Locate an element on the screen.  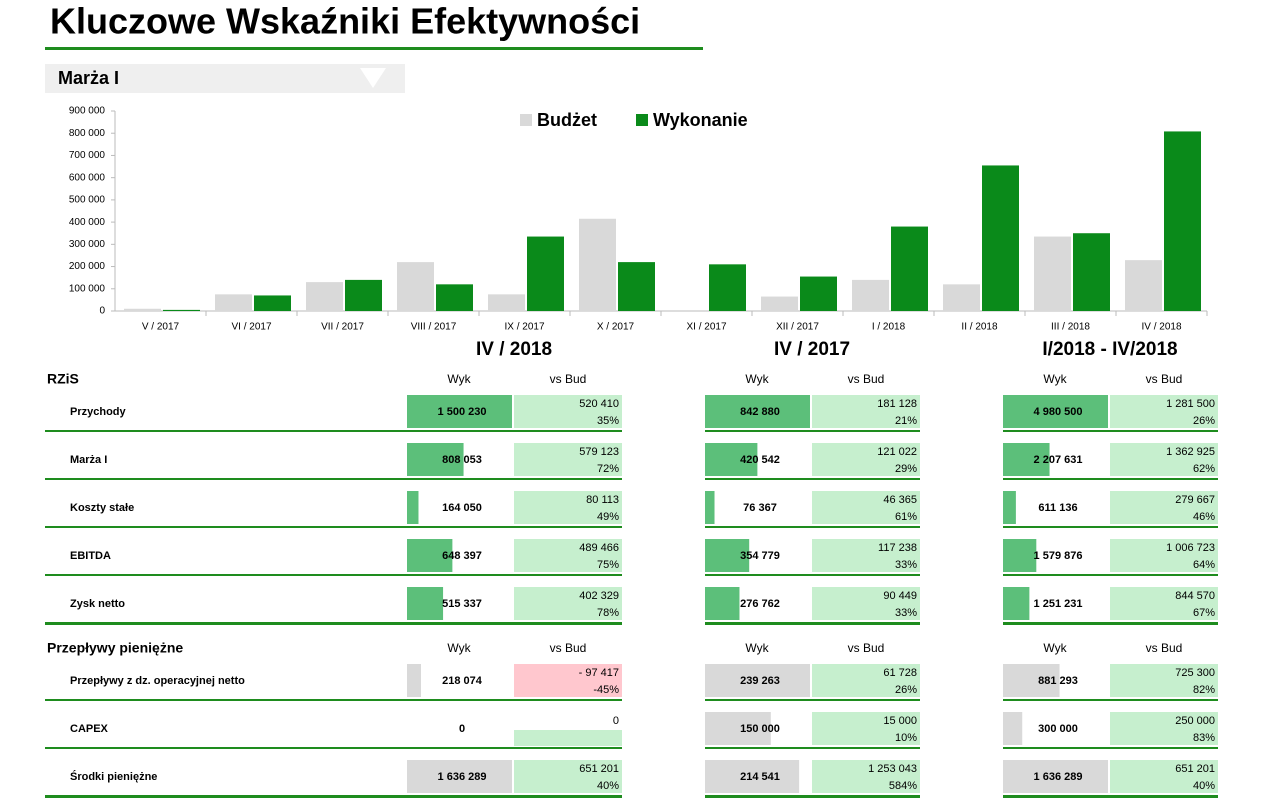
vs-budget-percent: 61% is located at coordinates (906, 517).